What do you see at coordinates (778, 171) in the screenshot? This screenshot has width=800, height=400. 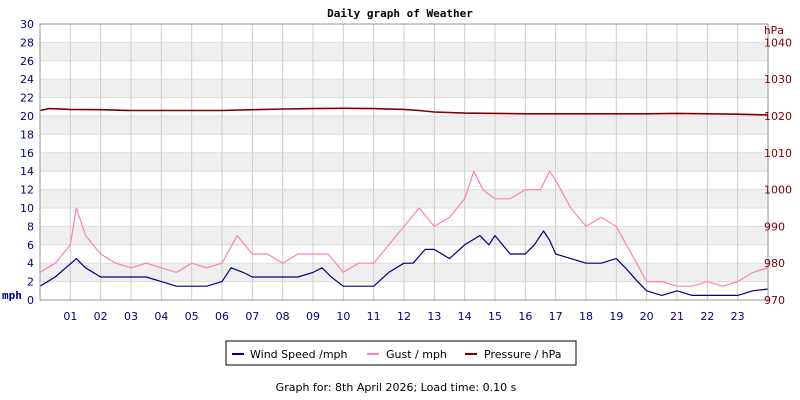 I see `right-axis-ticks: 970 980 990 1000 1010 1020 1030 1040` at bounding box center [778, 171].